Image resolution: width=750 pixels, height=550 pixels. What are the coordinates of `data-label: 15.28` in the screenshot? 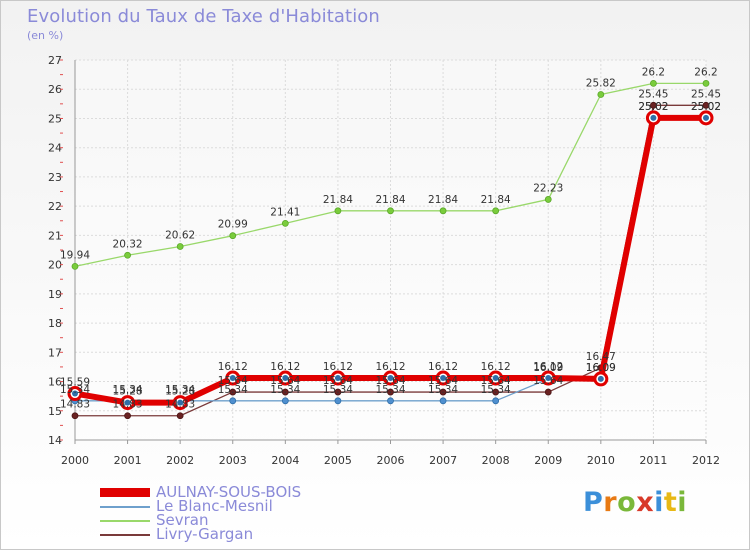 It's located at (128, 392).